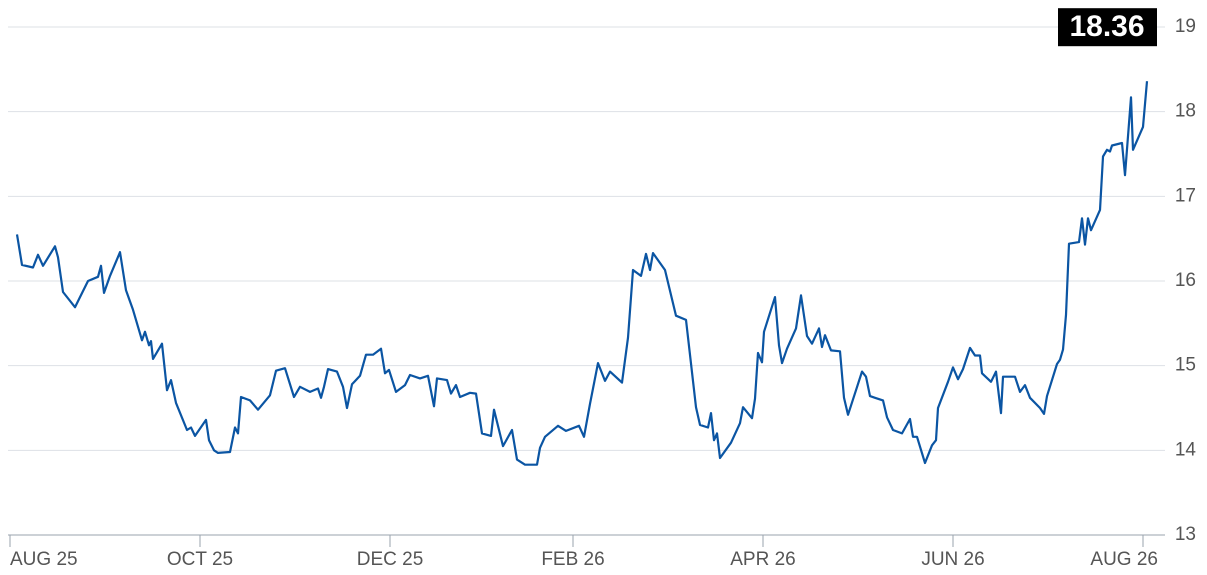 The width and height of the screenshot is (1207, 575). Describe the element at coordinates (44, 559) in the screenshot. I see `x-tick-label: AUG 25` at that location.